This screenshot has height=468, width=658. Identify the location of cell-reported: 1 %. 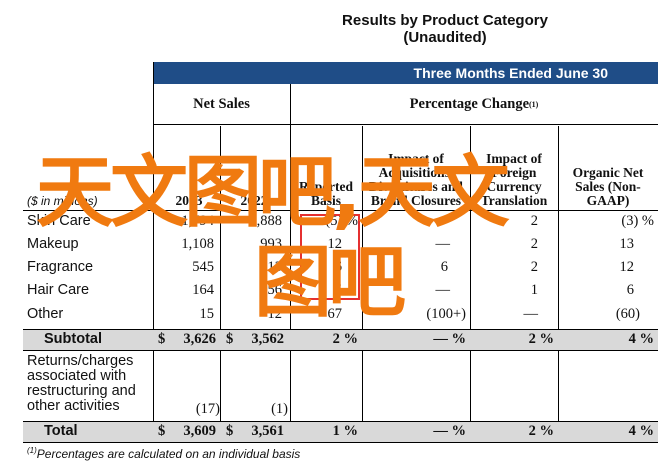
(345, 431).